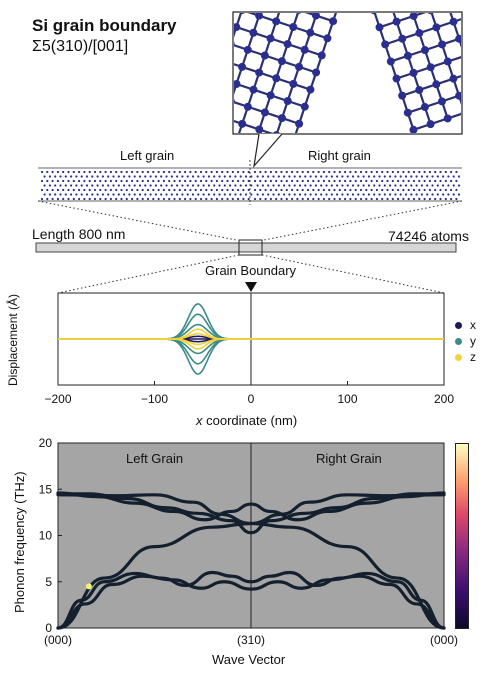 The image size is (494, 680). I want to click on legend-label-y: y, so click(473, 341).